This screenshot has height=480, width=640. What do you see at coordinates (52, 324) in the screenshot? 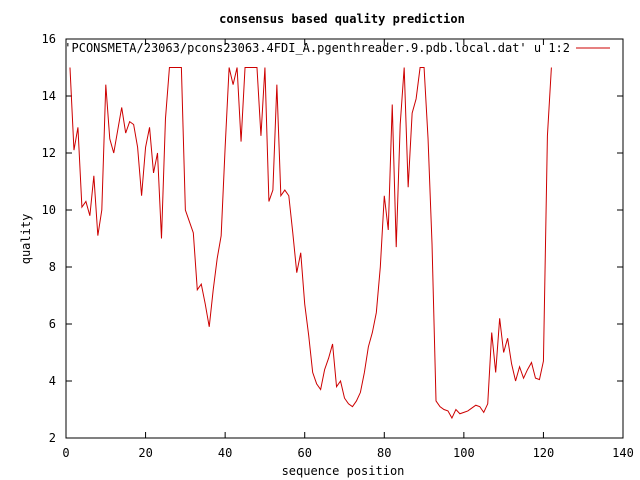
I see `y-tick-label: 6` at bounding box center [52, 324].